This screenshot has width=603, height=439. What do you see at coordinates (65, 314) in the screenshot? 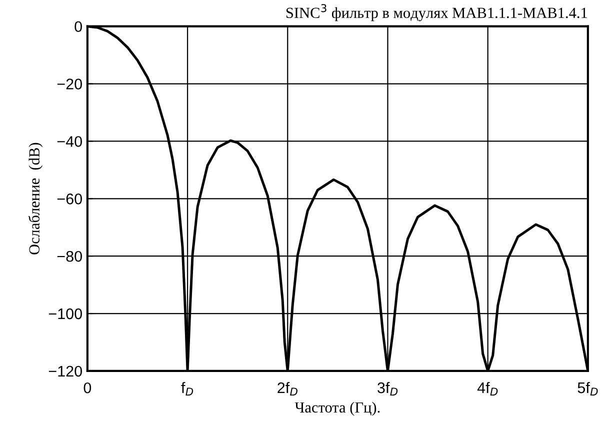
I see `y-tick-label: −100` at bounding box center [65, 314].